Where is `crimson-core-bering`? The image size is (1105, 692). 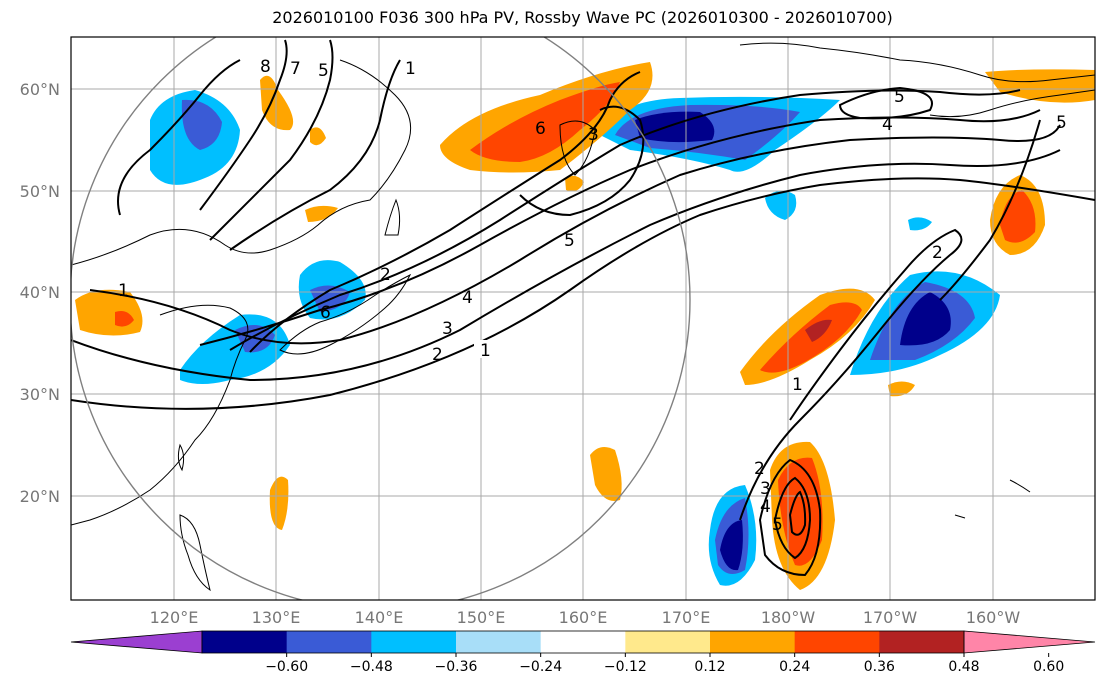
crimson-core-bering is located at coordinates (818, 330).